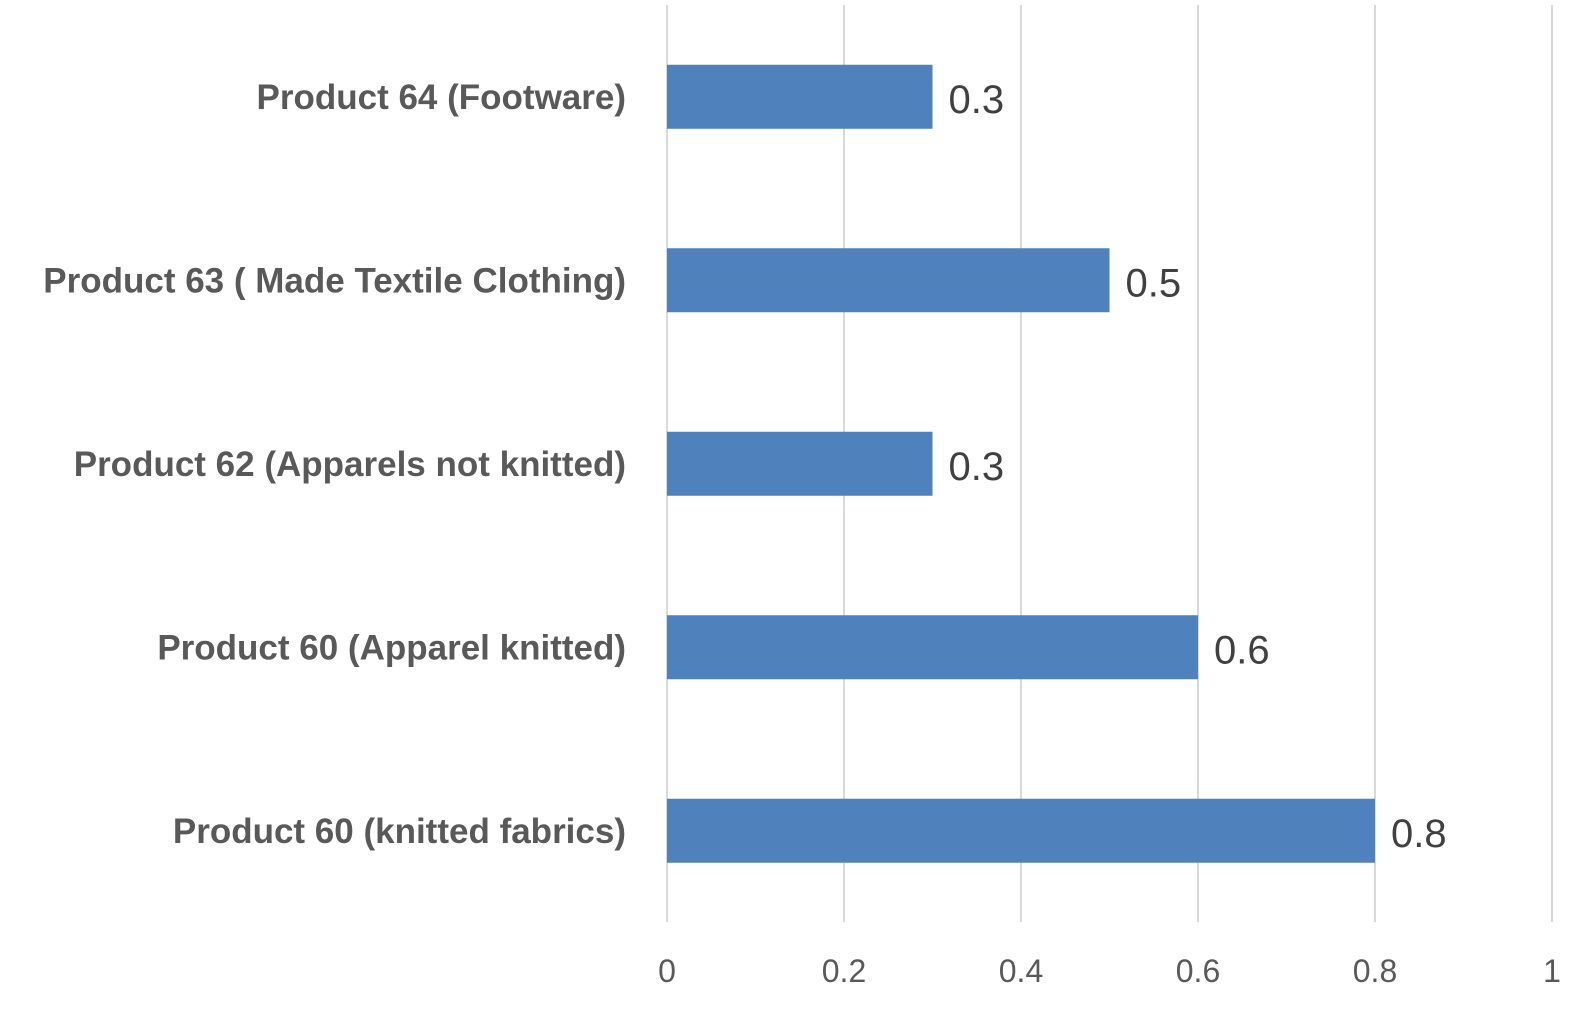 Image resolution: width=1596 pixels, height=1014 pixels. I want to click on value-axis: 0 0.2 0.4 0.6 0.8 1, so click(1109, 971).